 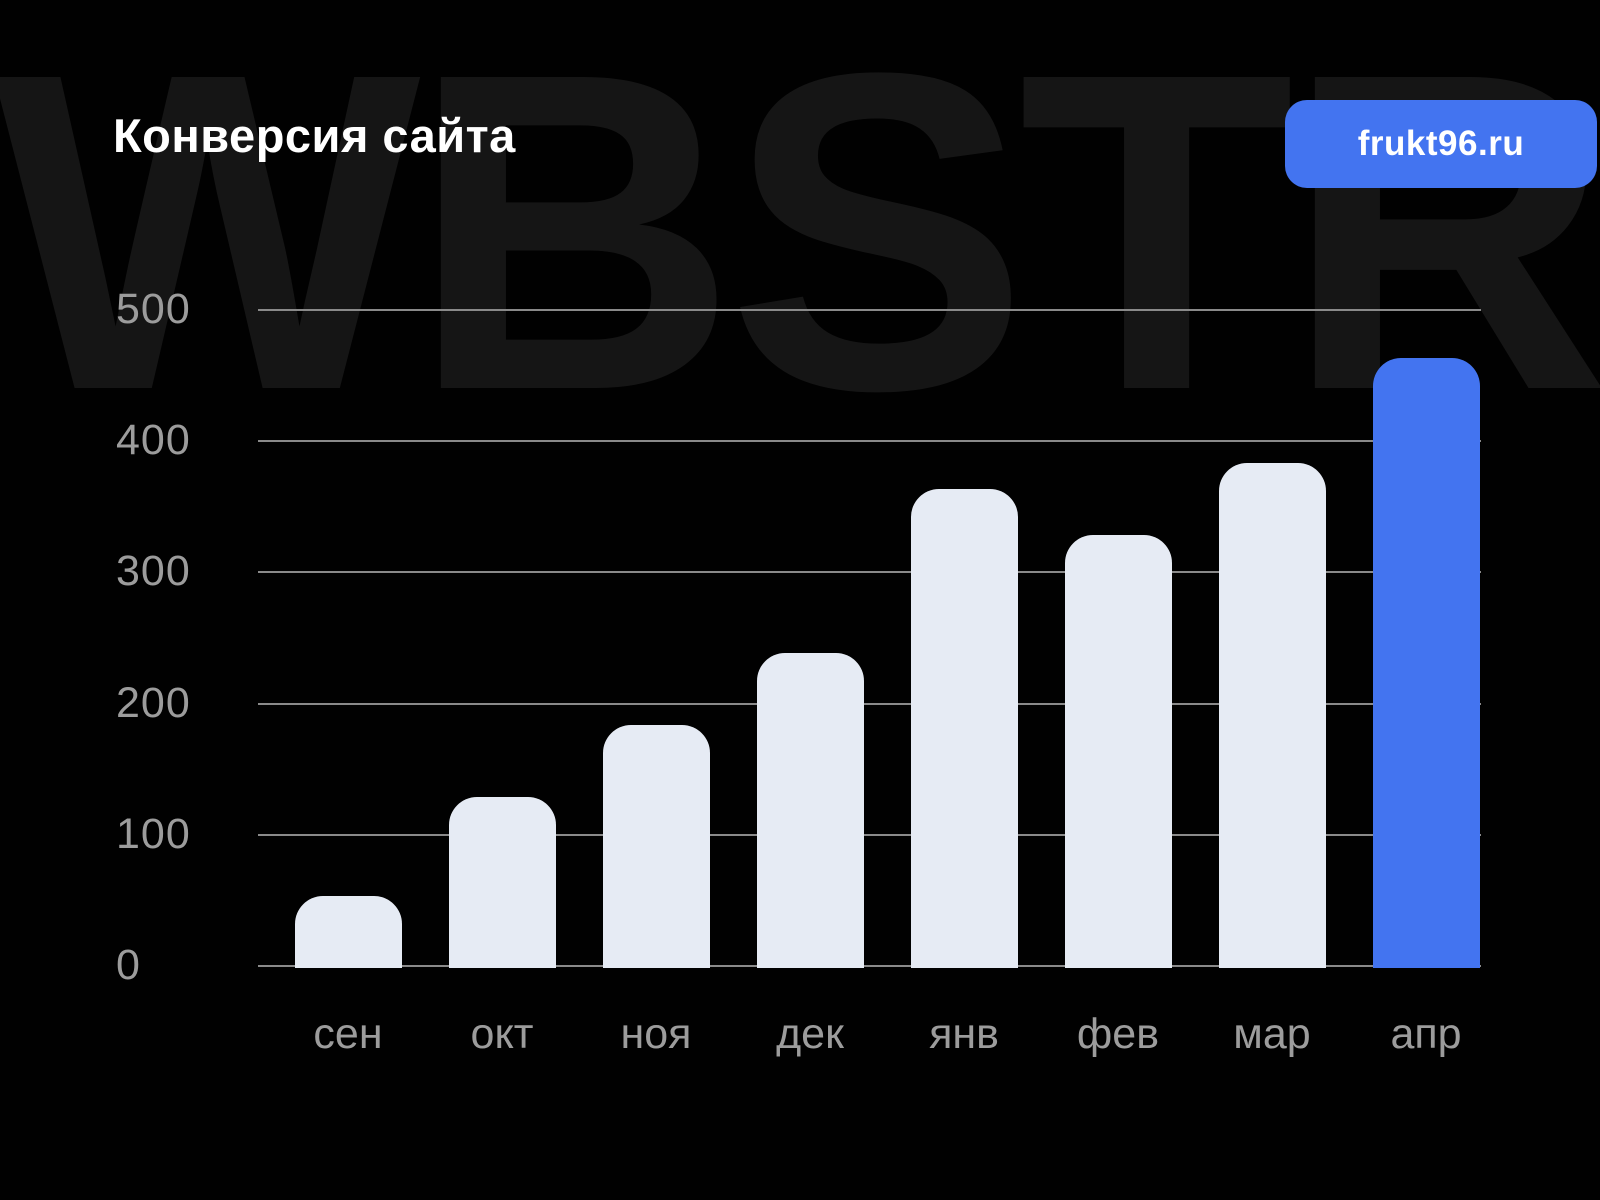 What do you see at coordinates (502, 882) in the screenshot?
I see `bar-окт` at bounding box center [502, 882].